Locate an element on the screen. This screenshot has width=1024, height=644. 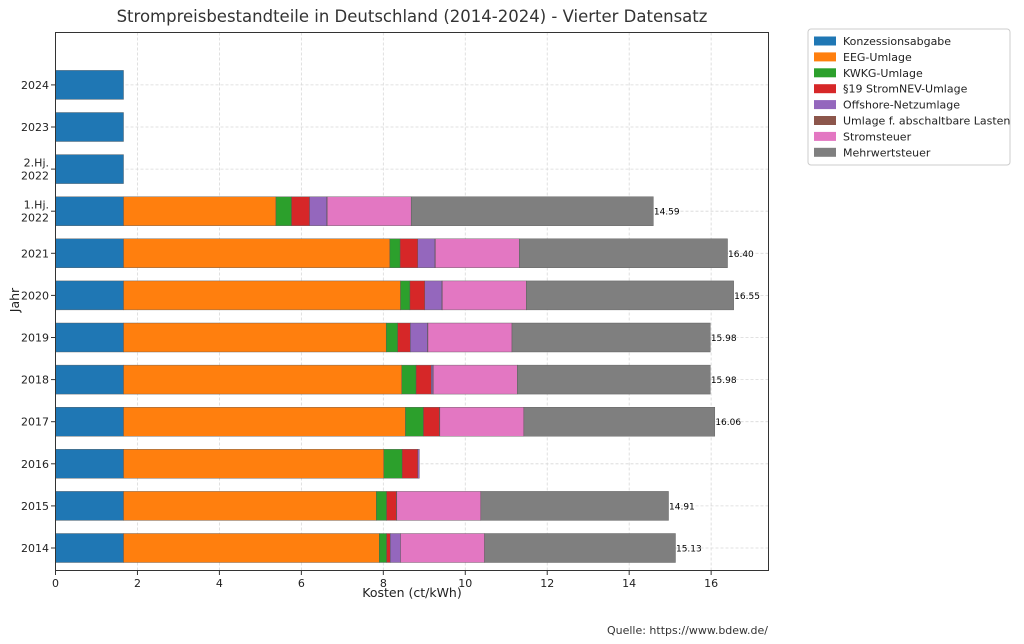
legend-label: §19 StromNEV-Umlage is located at coordinates (905, 89).